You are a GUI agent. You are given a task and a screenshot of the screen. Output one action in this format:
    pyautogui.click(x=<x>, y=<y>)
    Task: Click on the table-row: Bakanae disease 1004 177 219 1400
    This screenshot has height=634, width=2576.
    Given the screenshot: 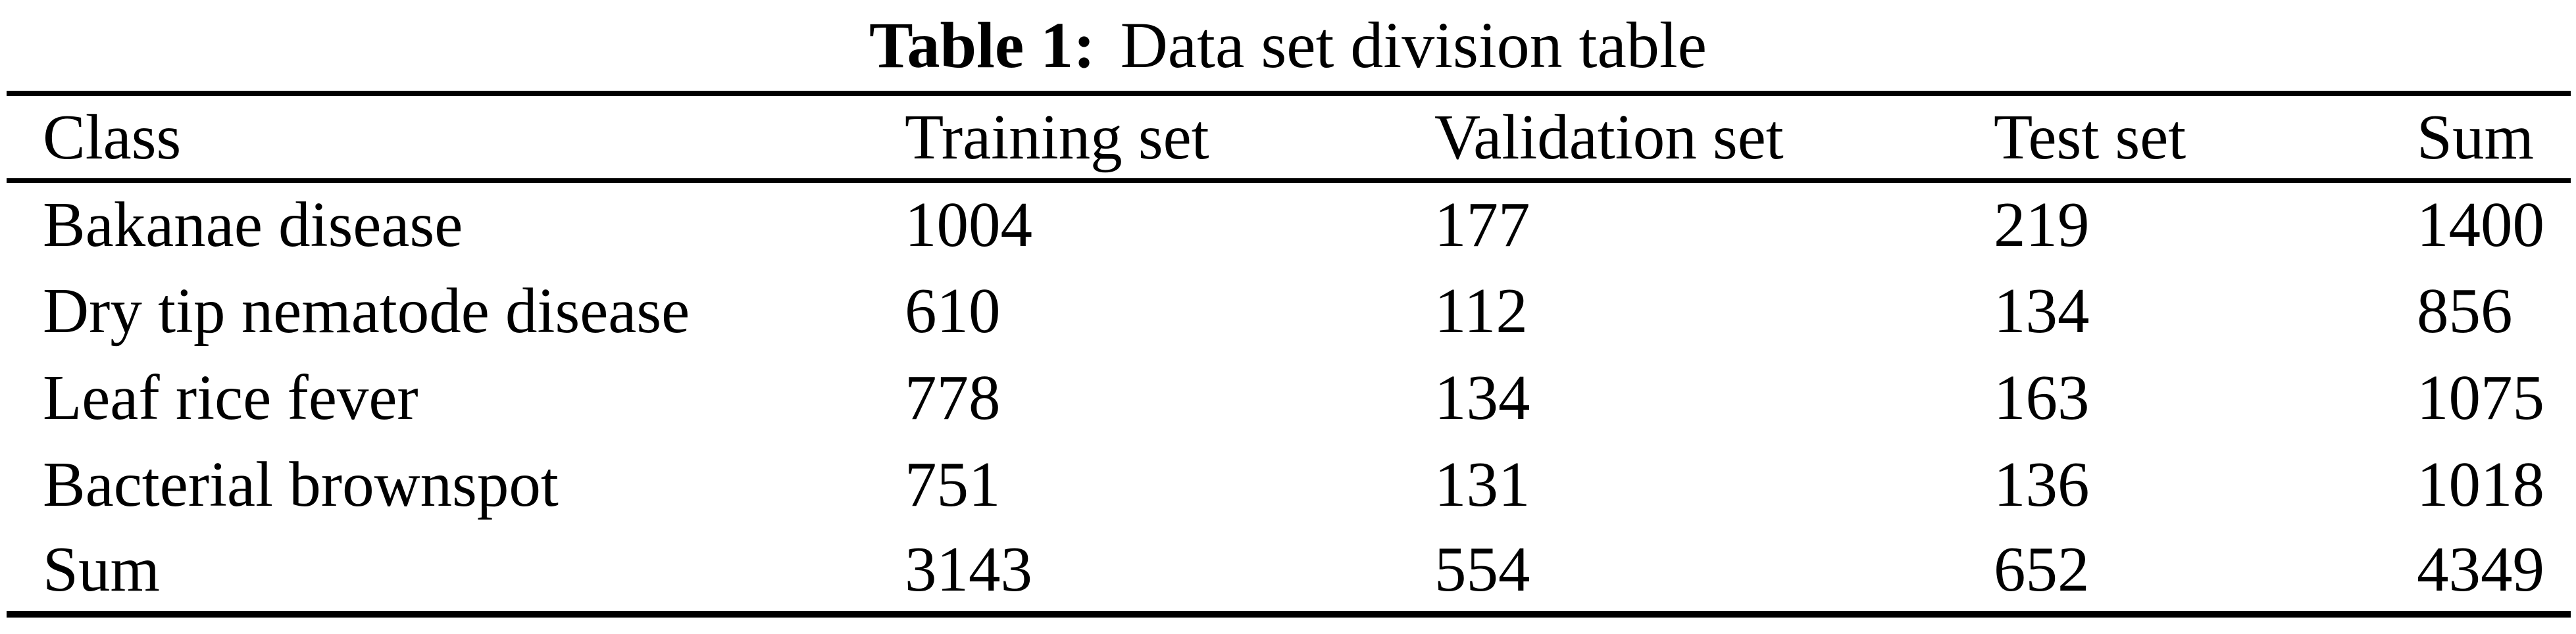 What is the action you would take?
    pyautogui.click(x=1289, y=223)
    